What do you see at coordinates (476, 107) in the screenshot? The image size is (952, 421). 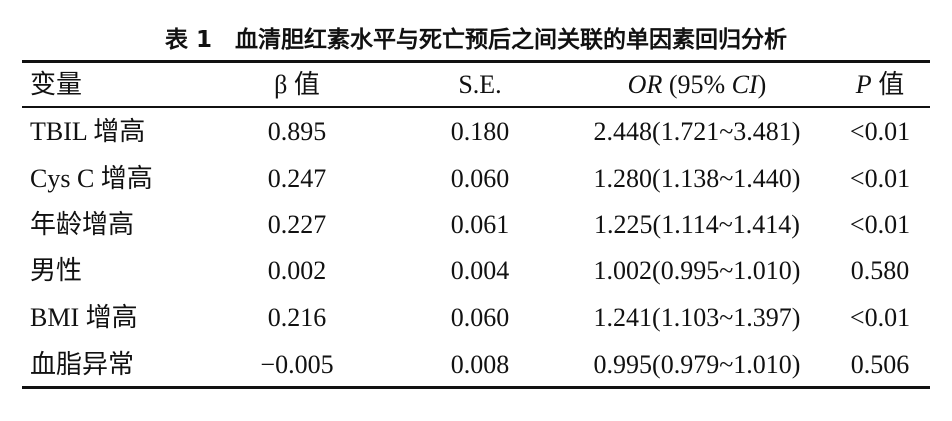 I see `header-rule` at bounding box center [476, 107].